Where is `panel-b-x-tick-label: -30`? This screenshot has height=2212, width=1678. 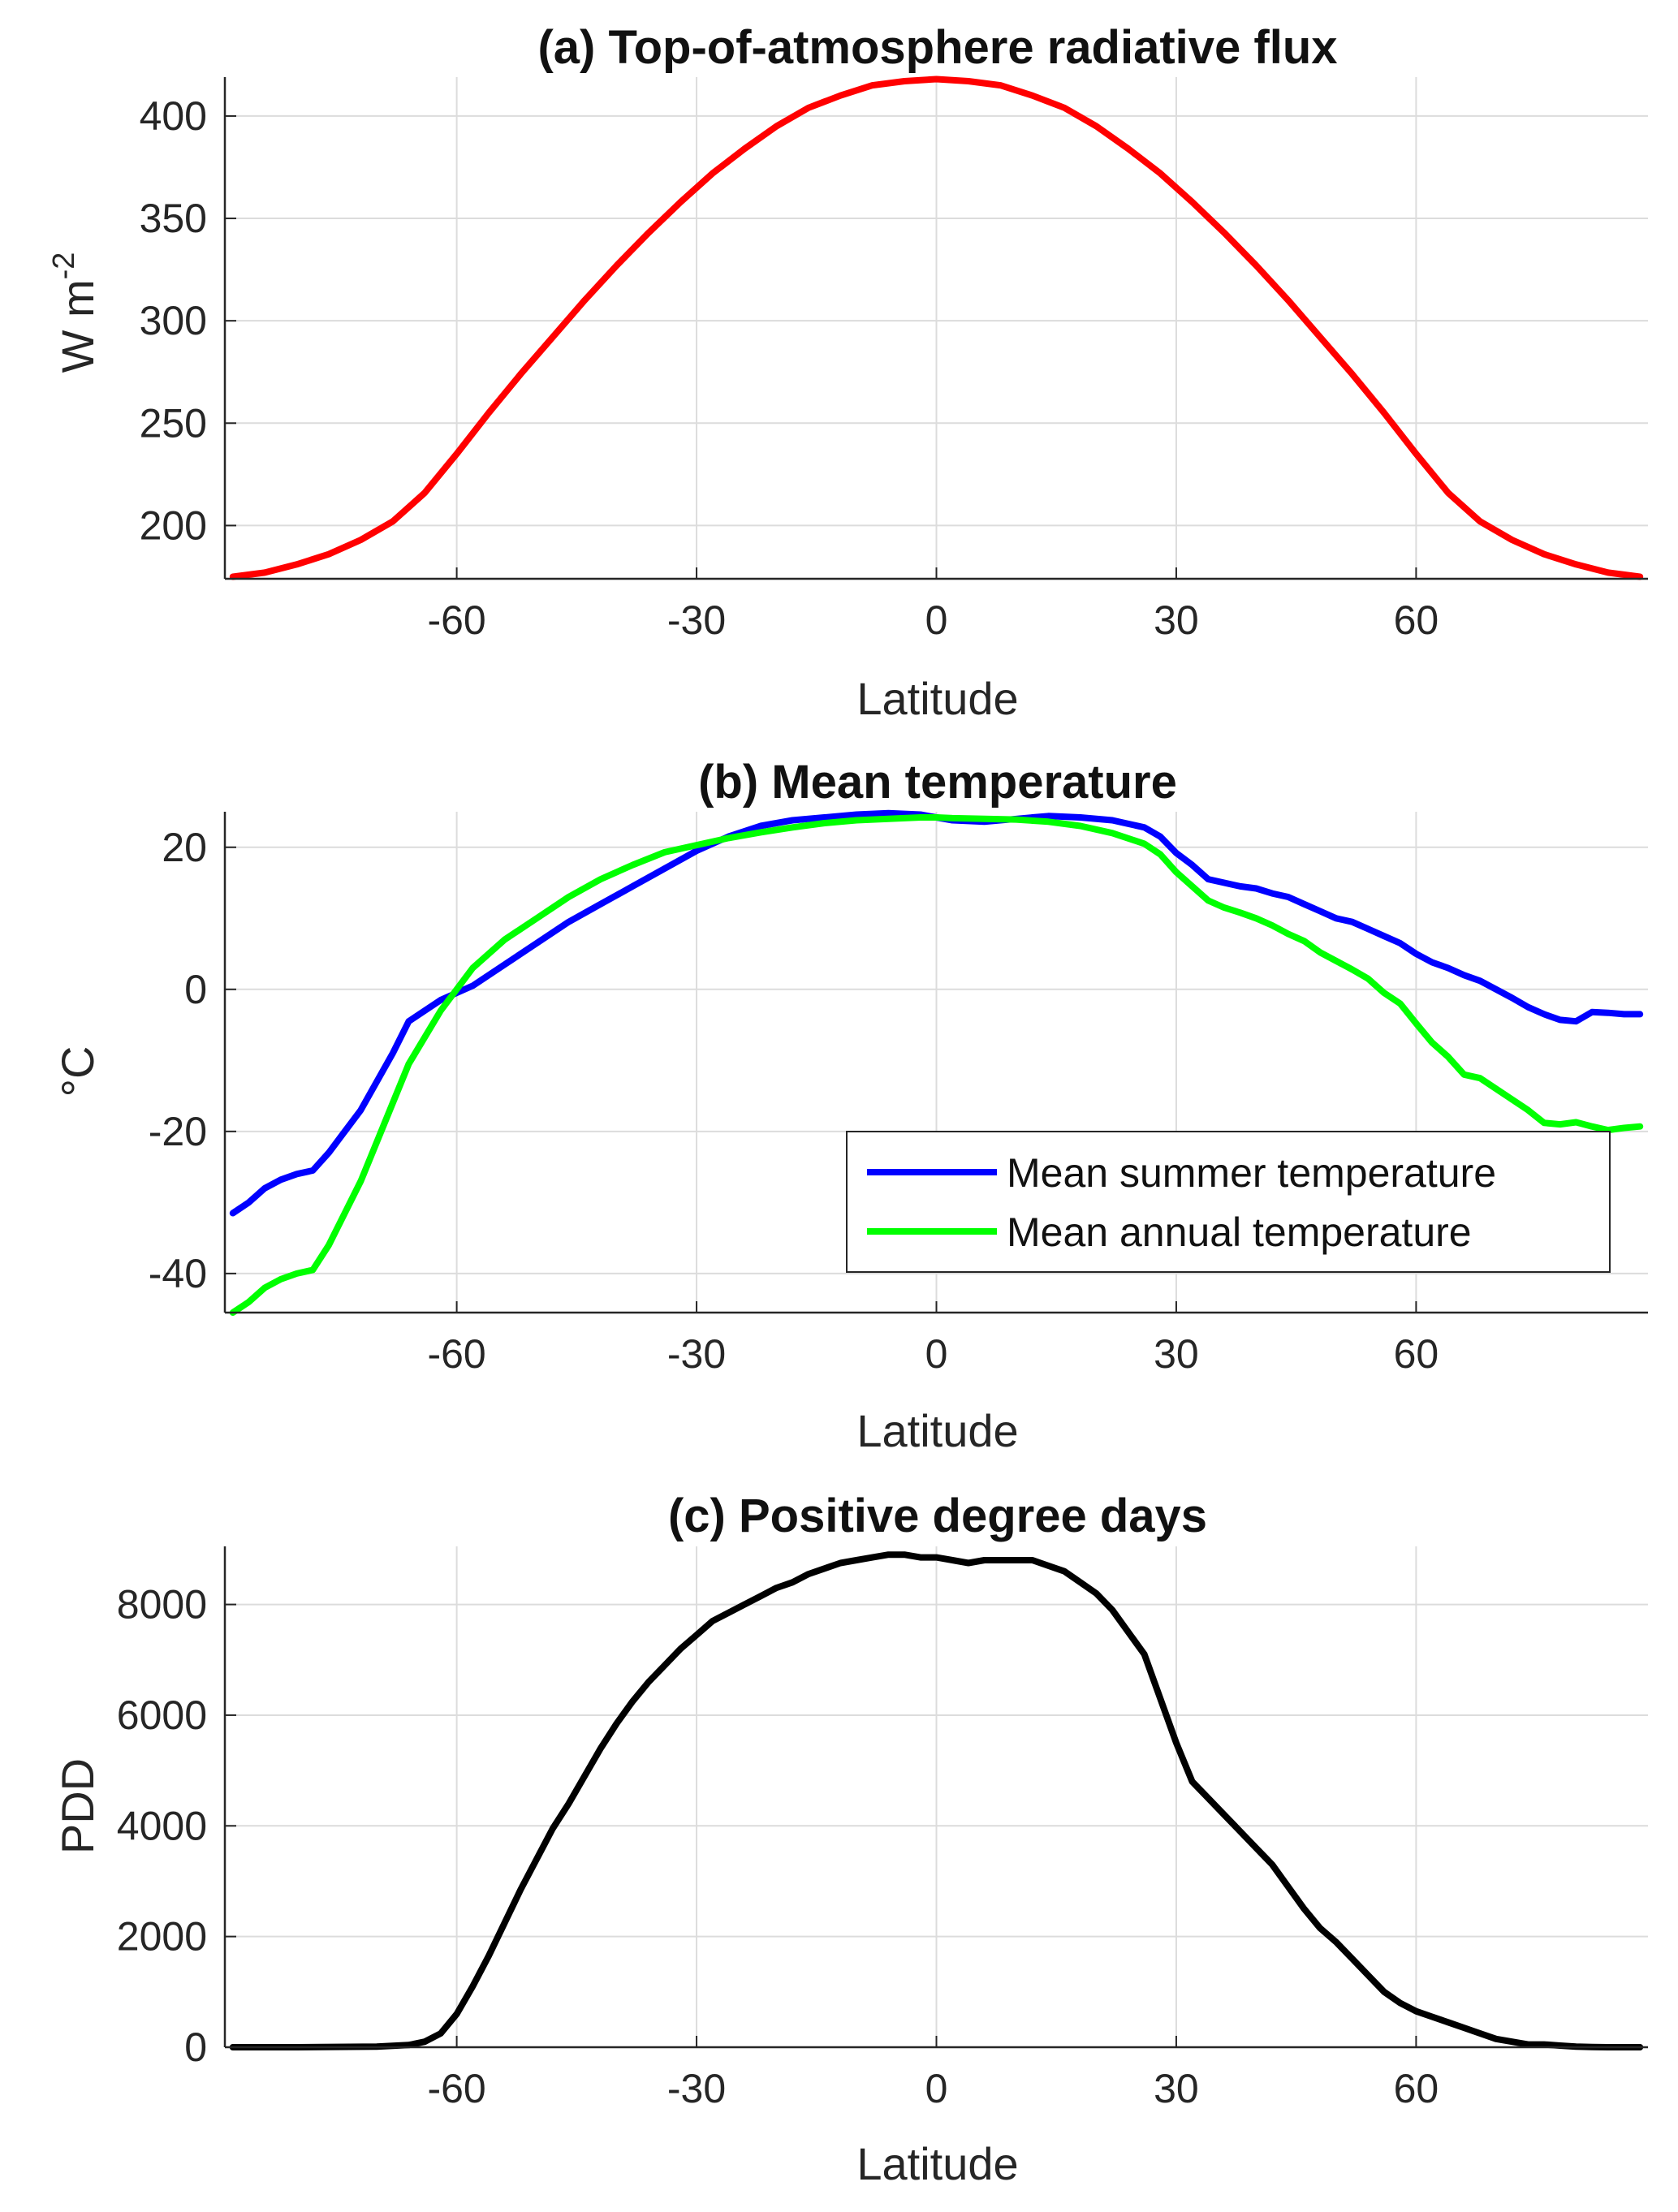 panel-b-x-tick-label: -30 is located at coordinates (697, 1354).